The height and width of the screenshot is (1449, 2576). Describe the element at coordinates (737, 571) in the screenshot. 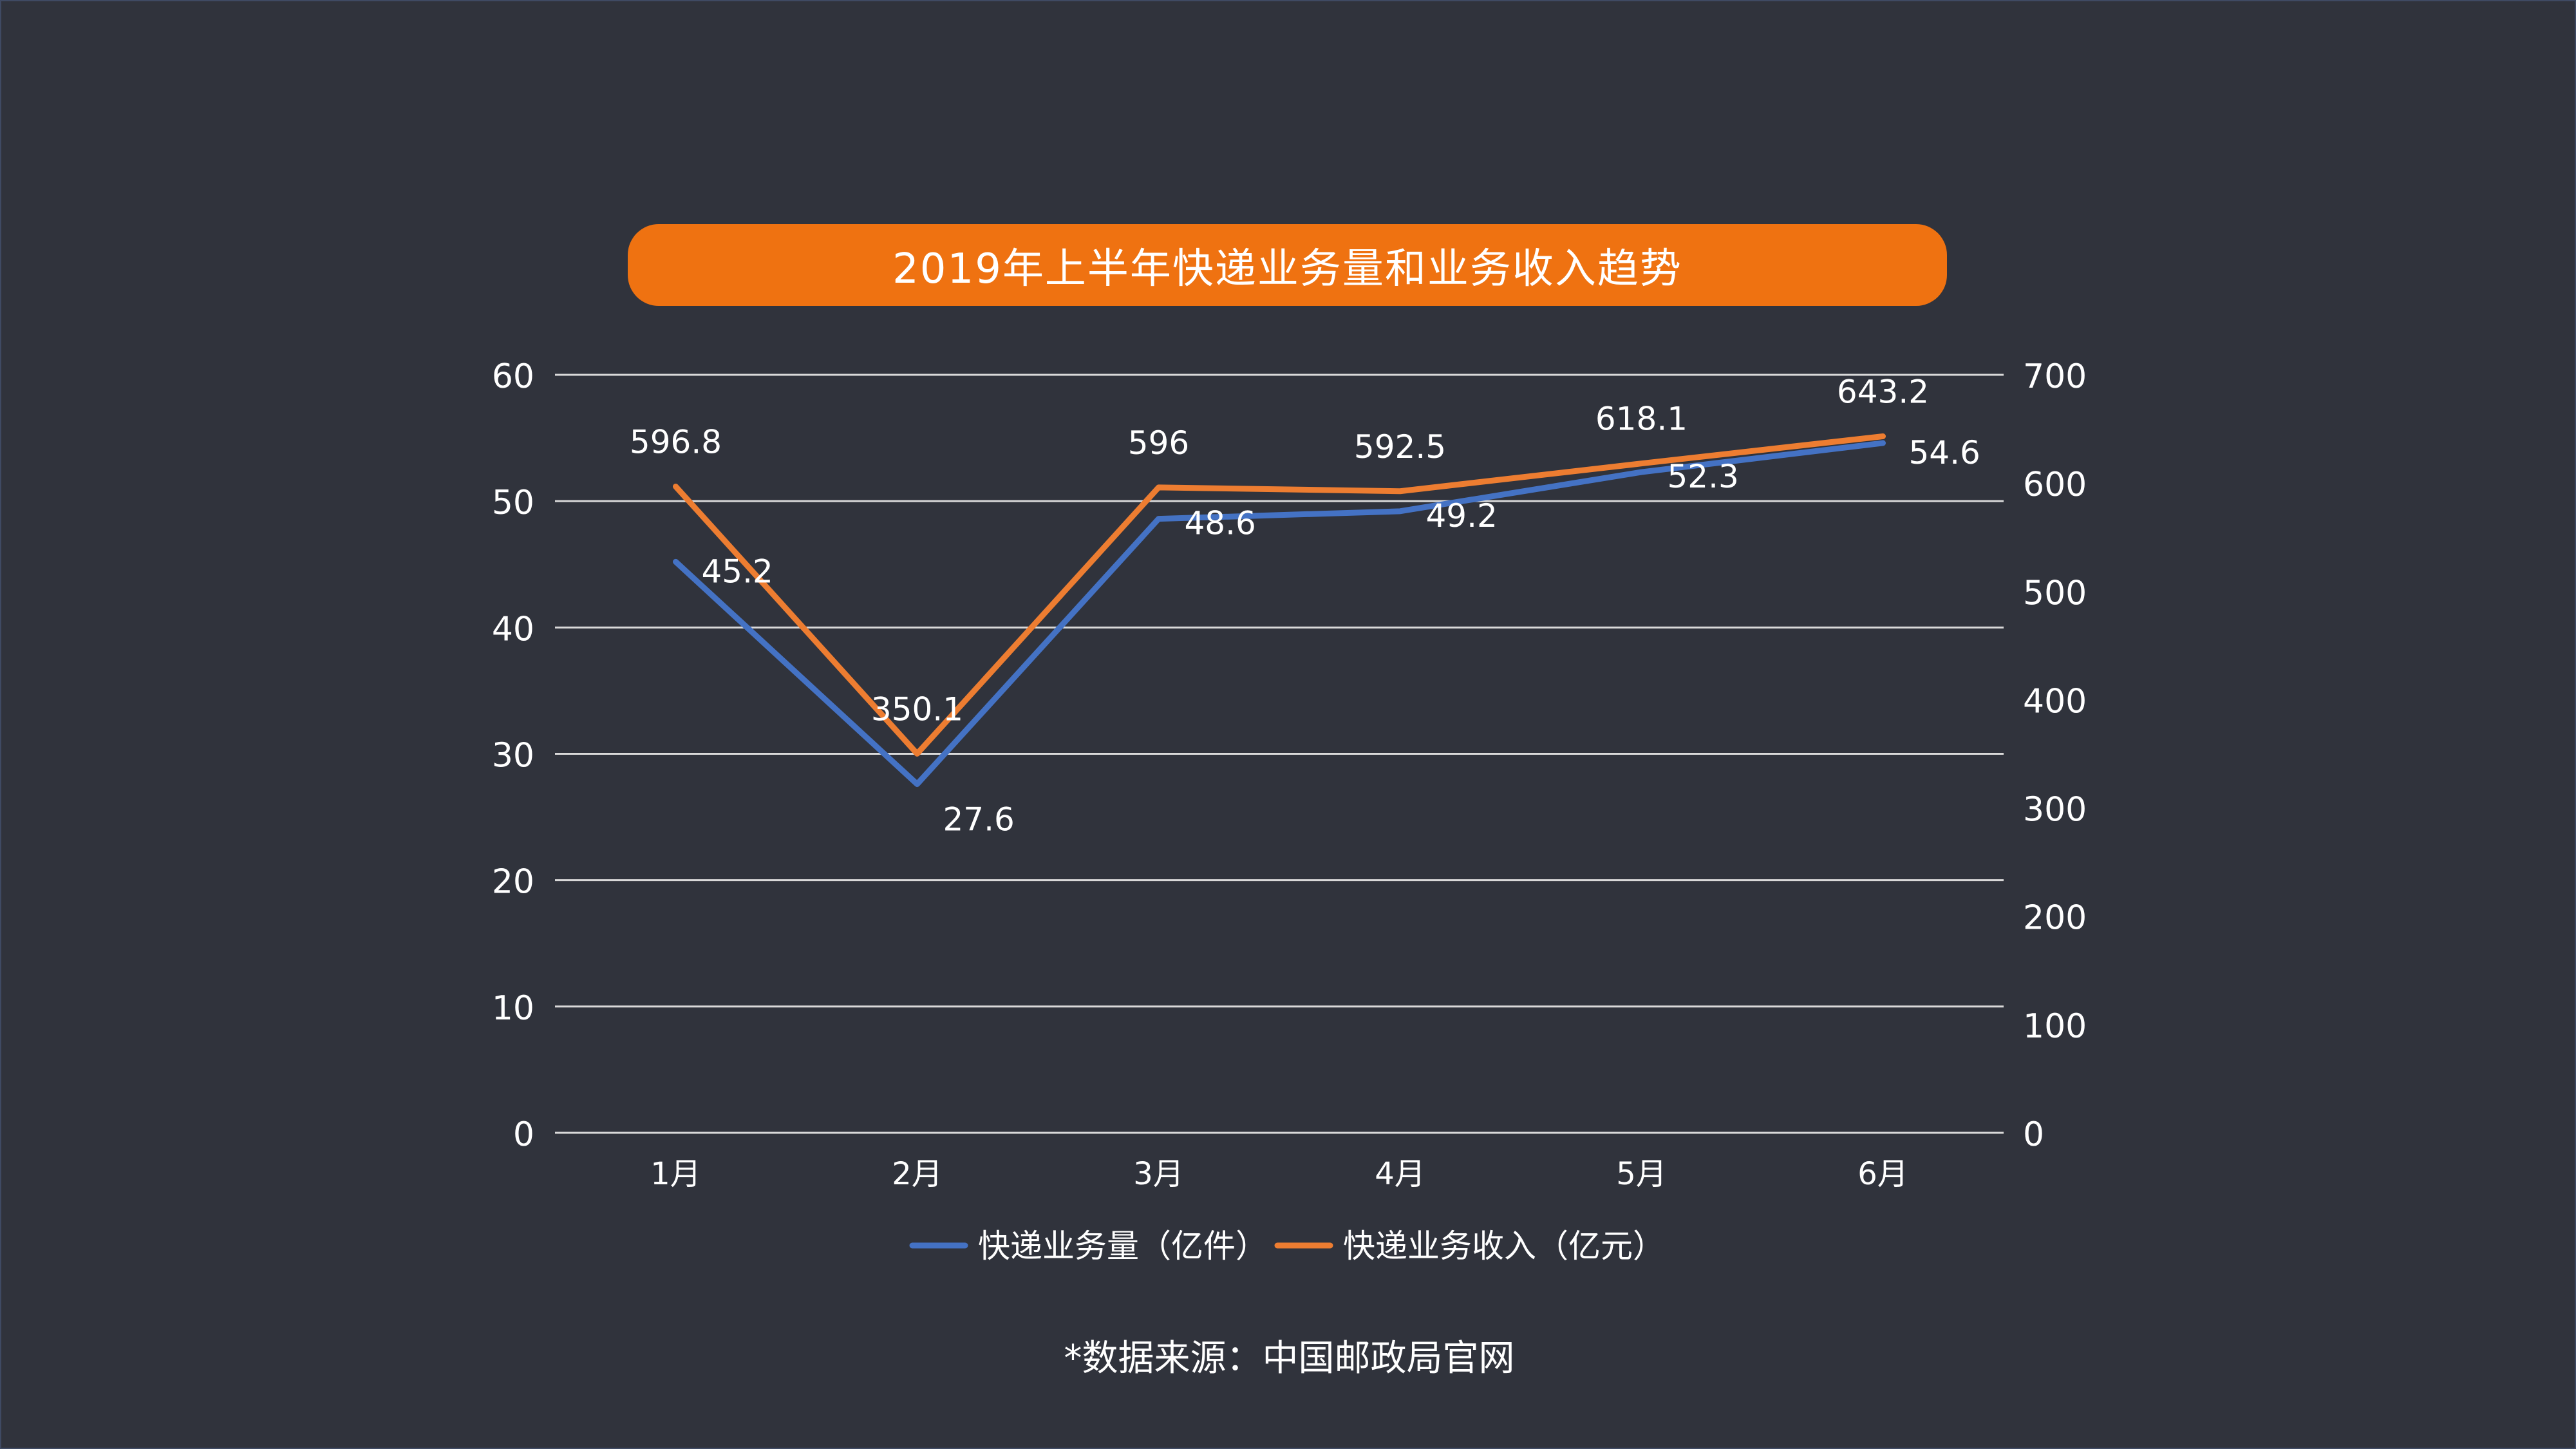

I see `data-label-volume: 45.2` at that location.